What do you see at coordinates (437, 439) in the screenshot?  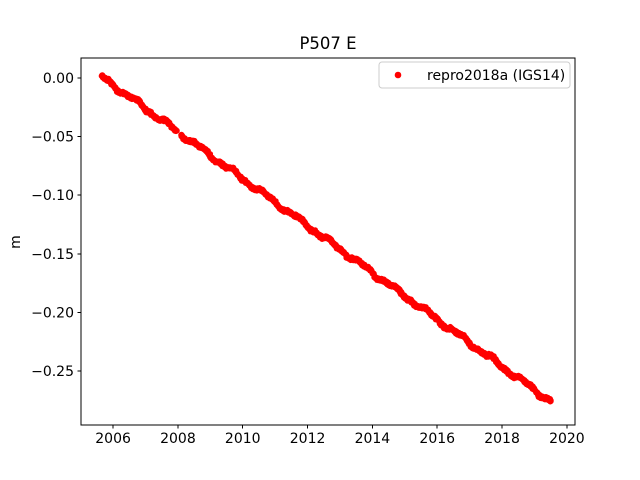 I see `x-tick-label: 2016` at bounding box center [437, 439].